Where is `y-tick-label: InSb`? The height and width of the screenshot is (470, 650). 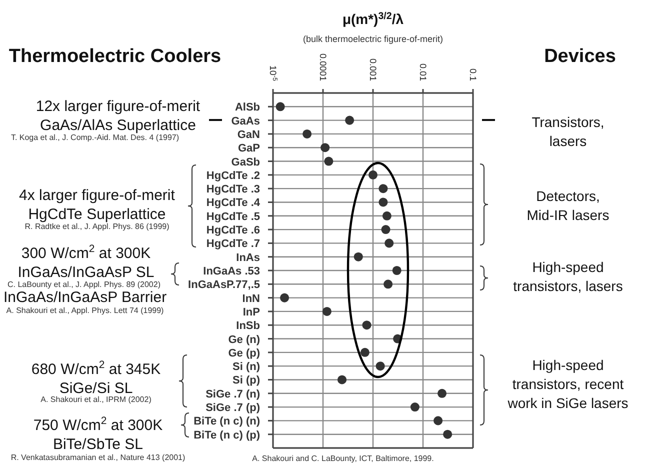 y-tick-label: InSb is located at coordinates (248, 326).